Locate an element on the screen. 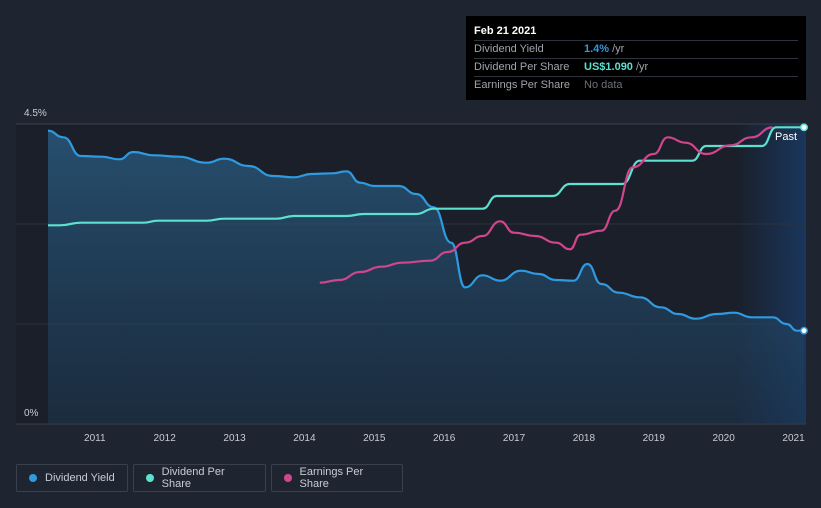 This screenshot has width=821, height=508. tooltip-date: Feb 21 2021 is located at coordinates (505, 31).